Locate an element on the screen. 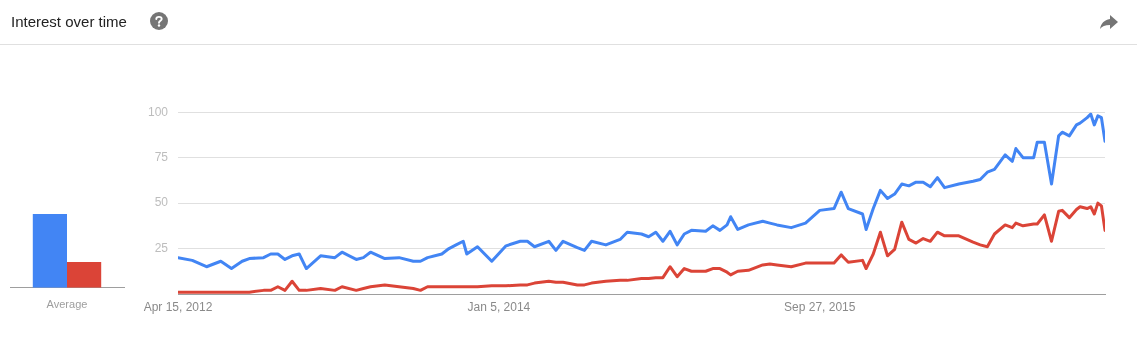 The width and height of the screenshot is (1137, 347). x-tick-label: Jan 5, 2014 is located at coordinates (499, 306).